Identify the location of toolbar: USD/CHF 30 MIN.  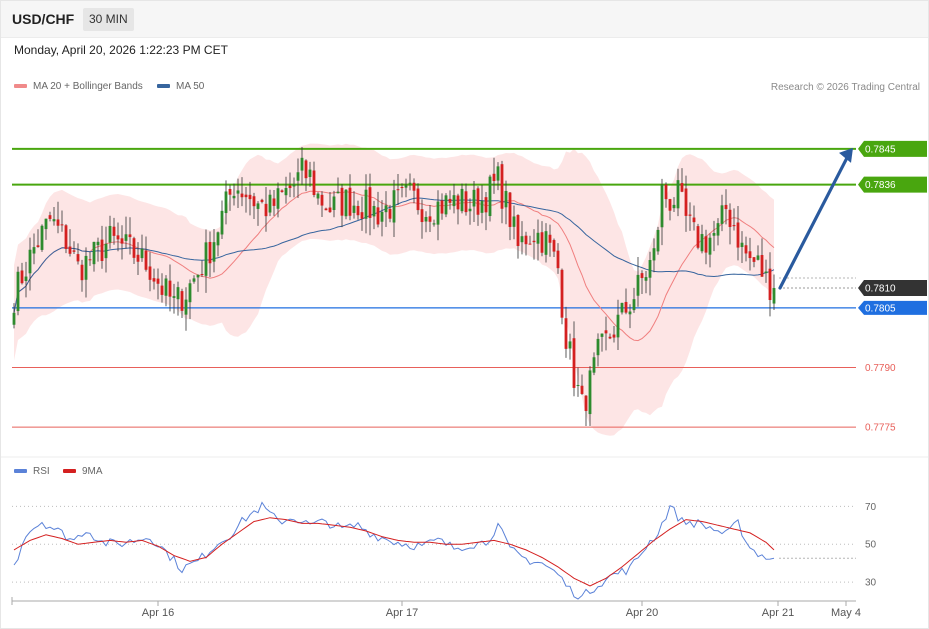
(464, 19).